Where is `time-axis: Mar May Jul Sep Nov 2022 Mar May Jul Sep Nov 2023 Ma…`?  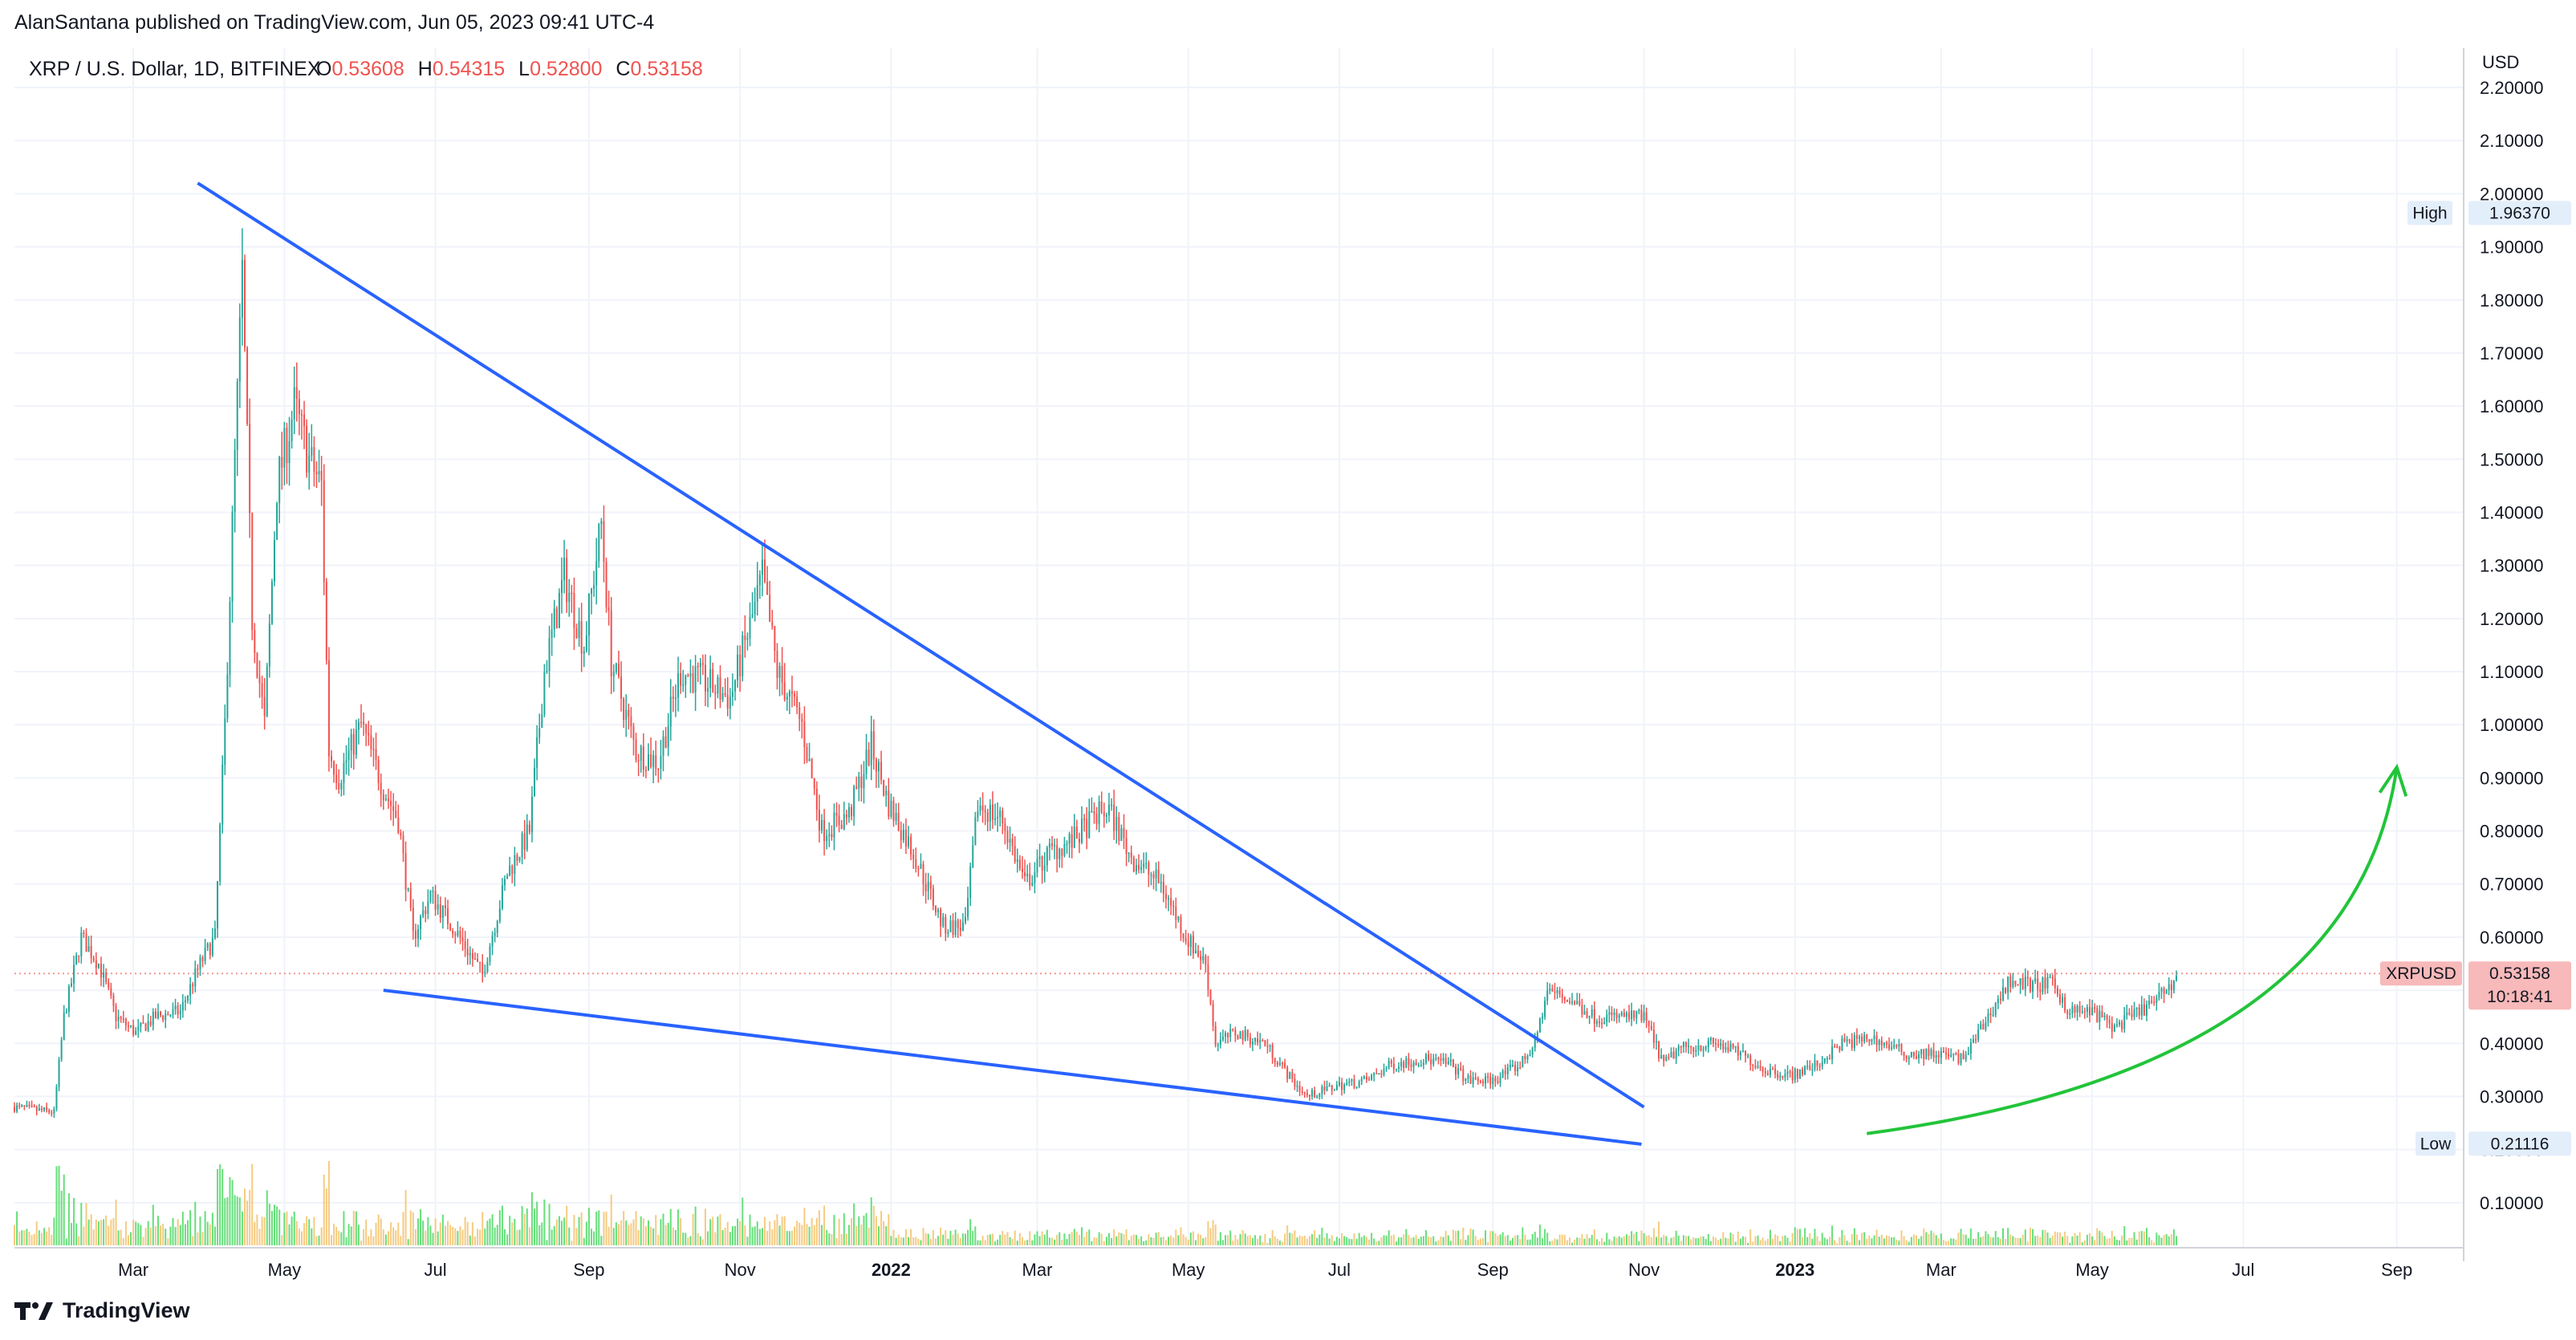
time-axis: Mar May Jul Sep Nov 2022 Mar May Jul Sep Nov 2023 Ma… is located at coordinates (1265, 1270).